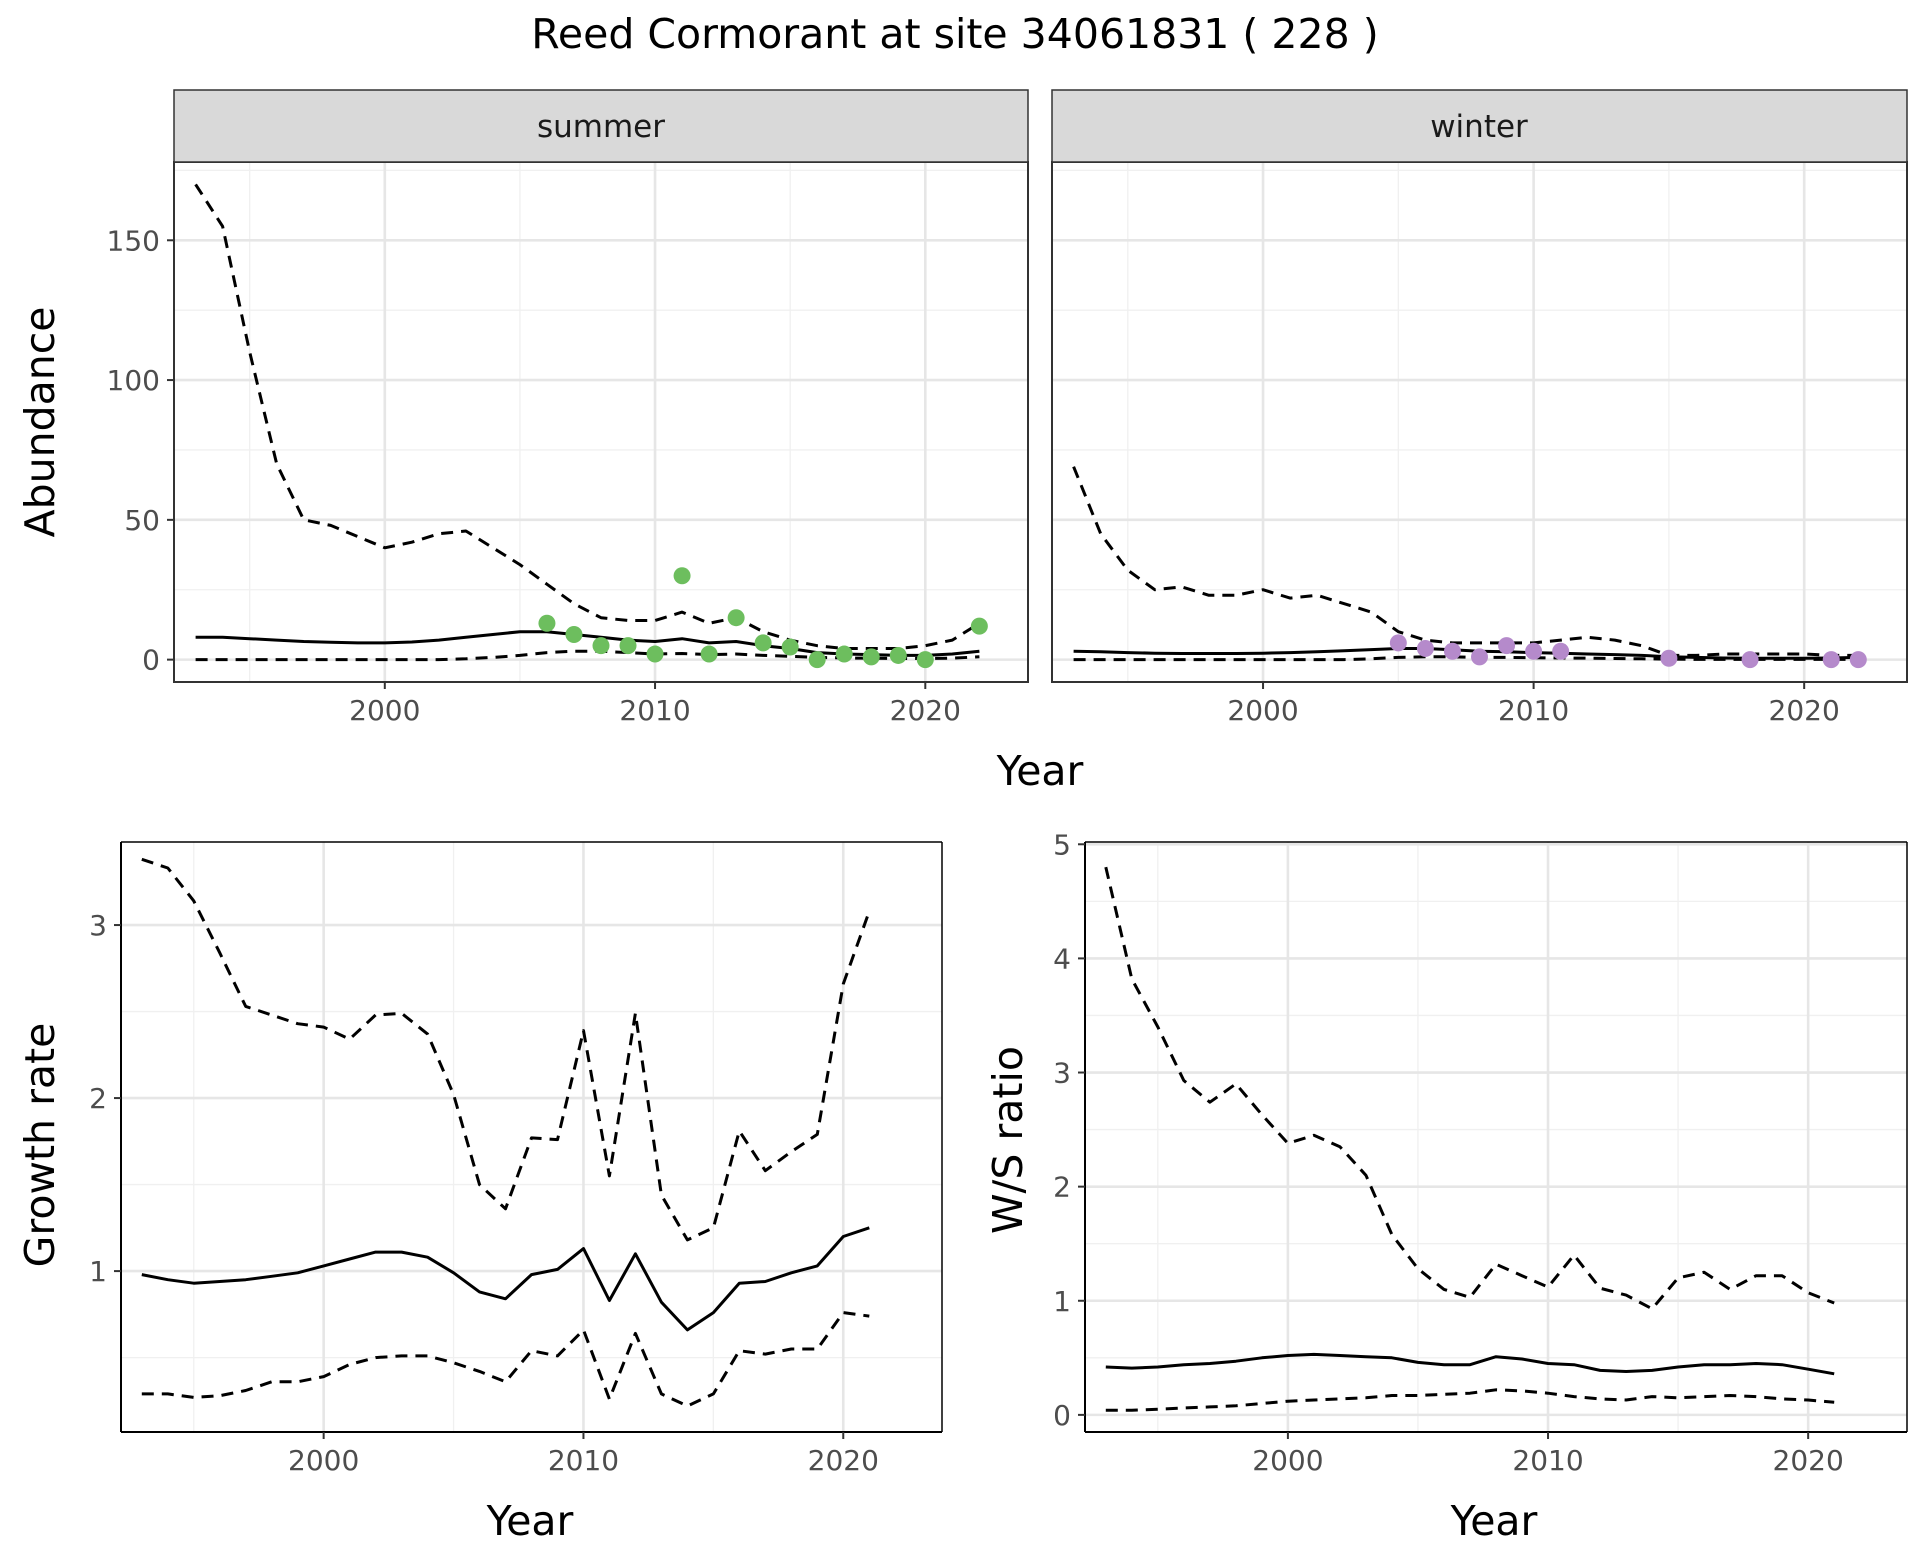  I want to click on x-tick-label-ratio: 2010, so click(1547, 1460).